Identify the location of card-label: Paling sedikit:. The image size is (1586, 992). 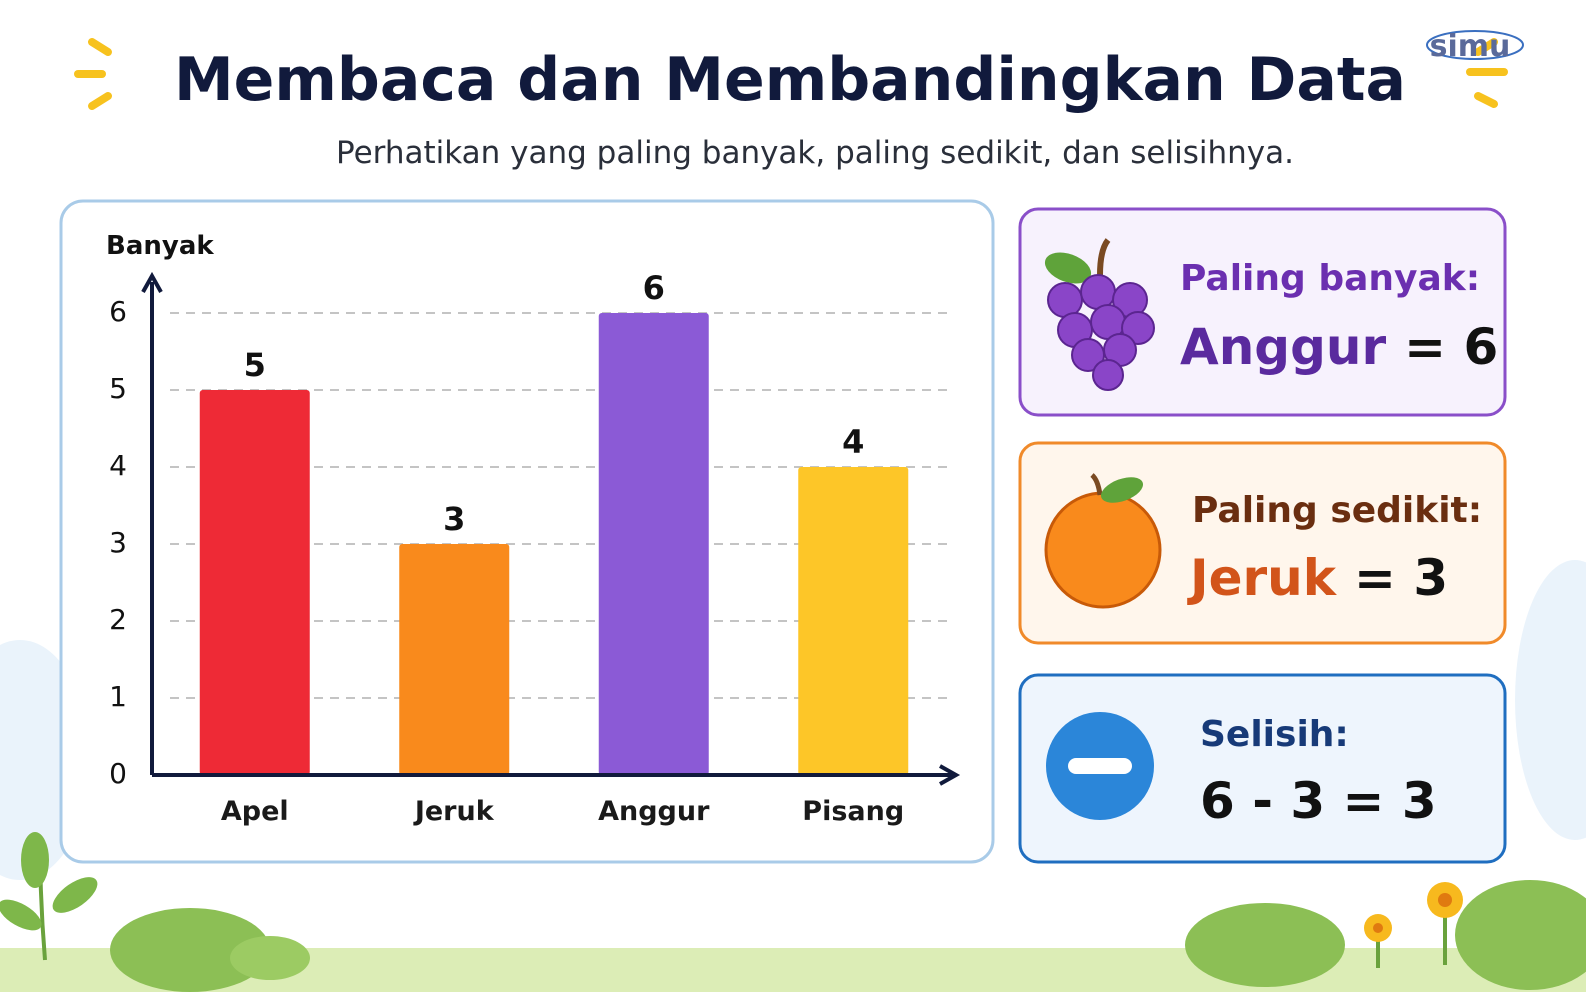
(1337, 510).